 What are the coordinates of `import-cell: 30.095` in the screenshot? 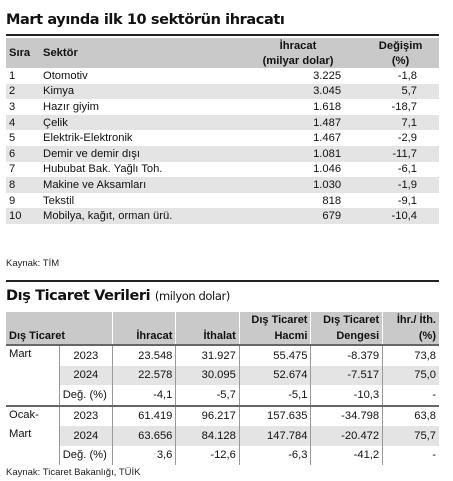 It's located at (207, 375).